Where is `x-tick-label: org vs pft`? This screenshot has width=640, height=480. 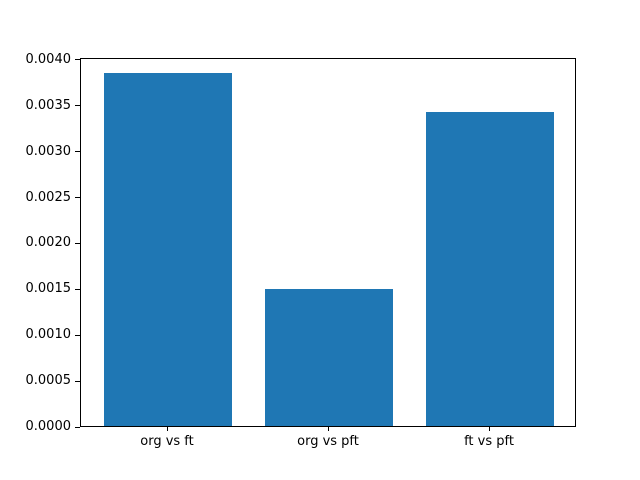 x-tick-label: org vs pft is located at coordinates (328, 441).